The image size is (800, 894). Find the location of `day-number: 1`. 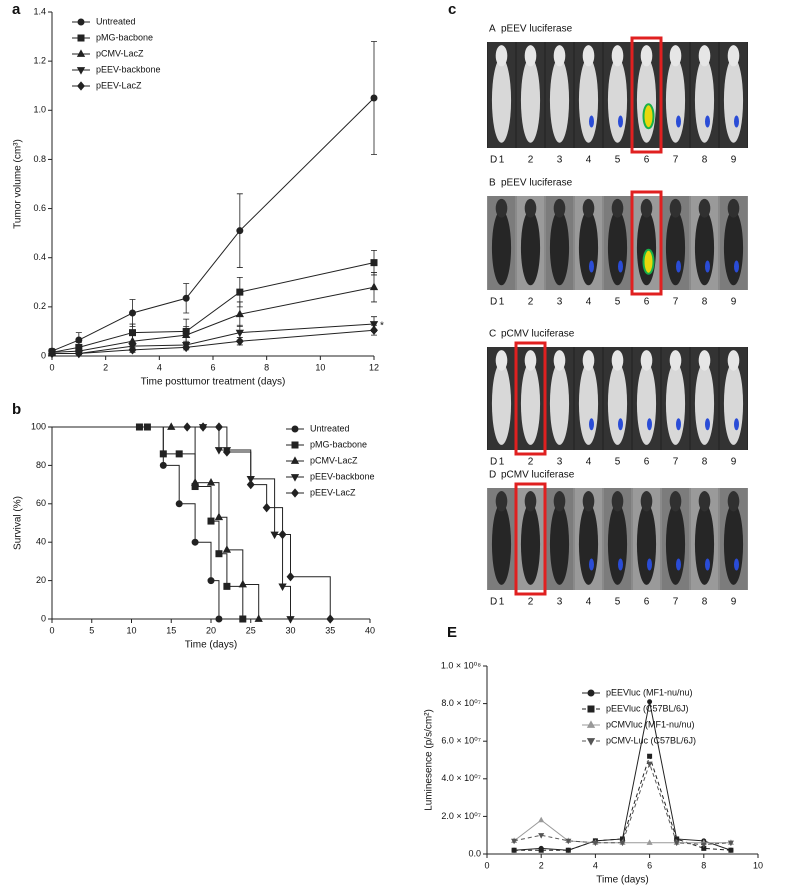

day-number: 1 is located at coordinates (502, 302).